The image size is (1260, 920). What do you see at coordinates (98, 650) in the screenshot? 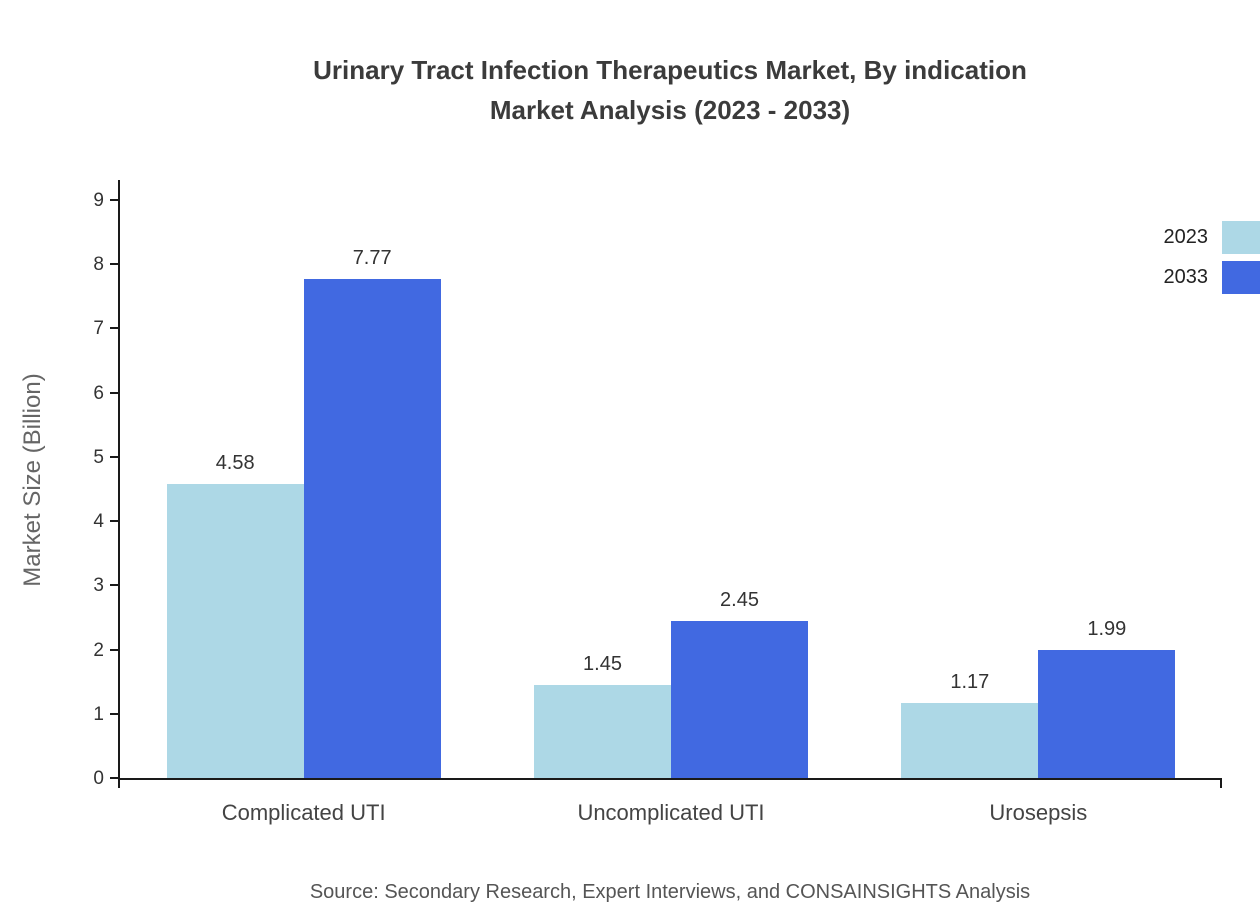
I see `y-tick-label: 2` at bounding box center [98, 650].